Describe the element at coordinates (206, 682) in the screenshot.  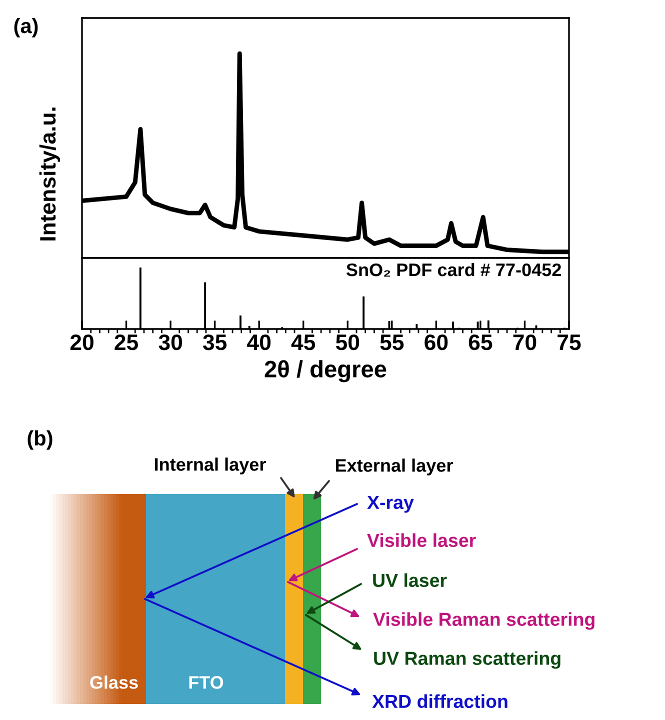
I see `text: FTO` at that location.